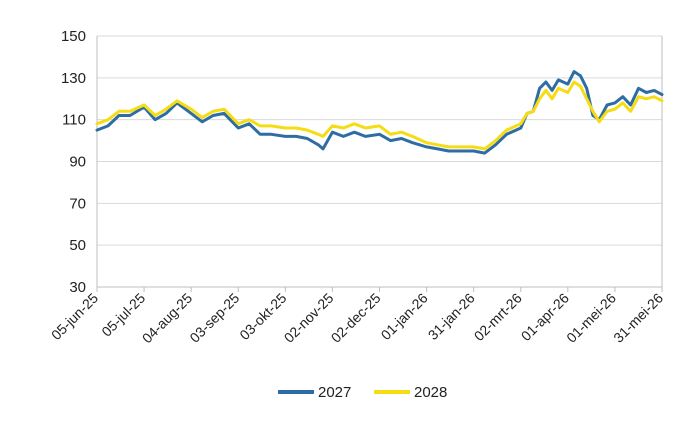 The image size is (700, 430). What do you see at coordinates (77, 203) in the screenshot?
I see `y-tick-label: 70` at bounding box center [77, 203].